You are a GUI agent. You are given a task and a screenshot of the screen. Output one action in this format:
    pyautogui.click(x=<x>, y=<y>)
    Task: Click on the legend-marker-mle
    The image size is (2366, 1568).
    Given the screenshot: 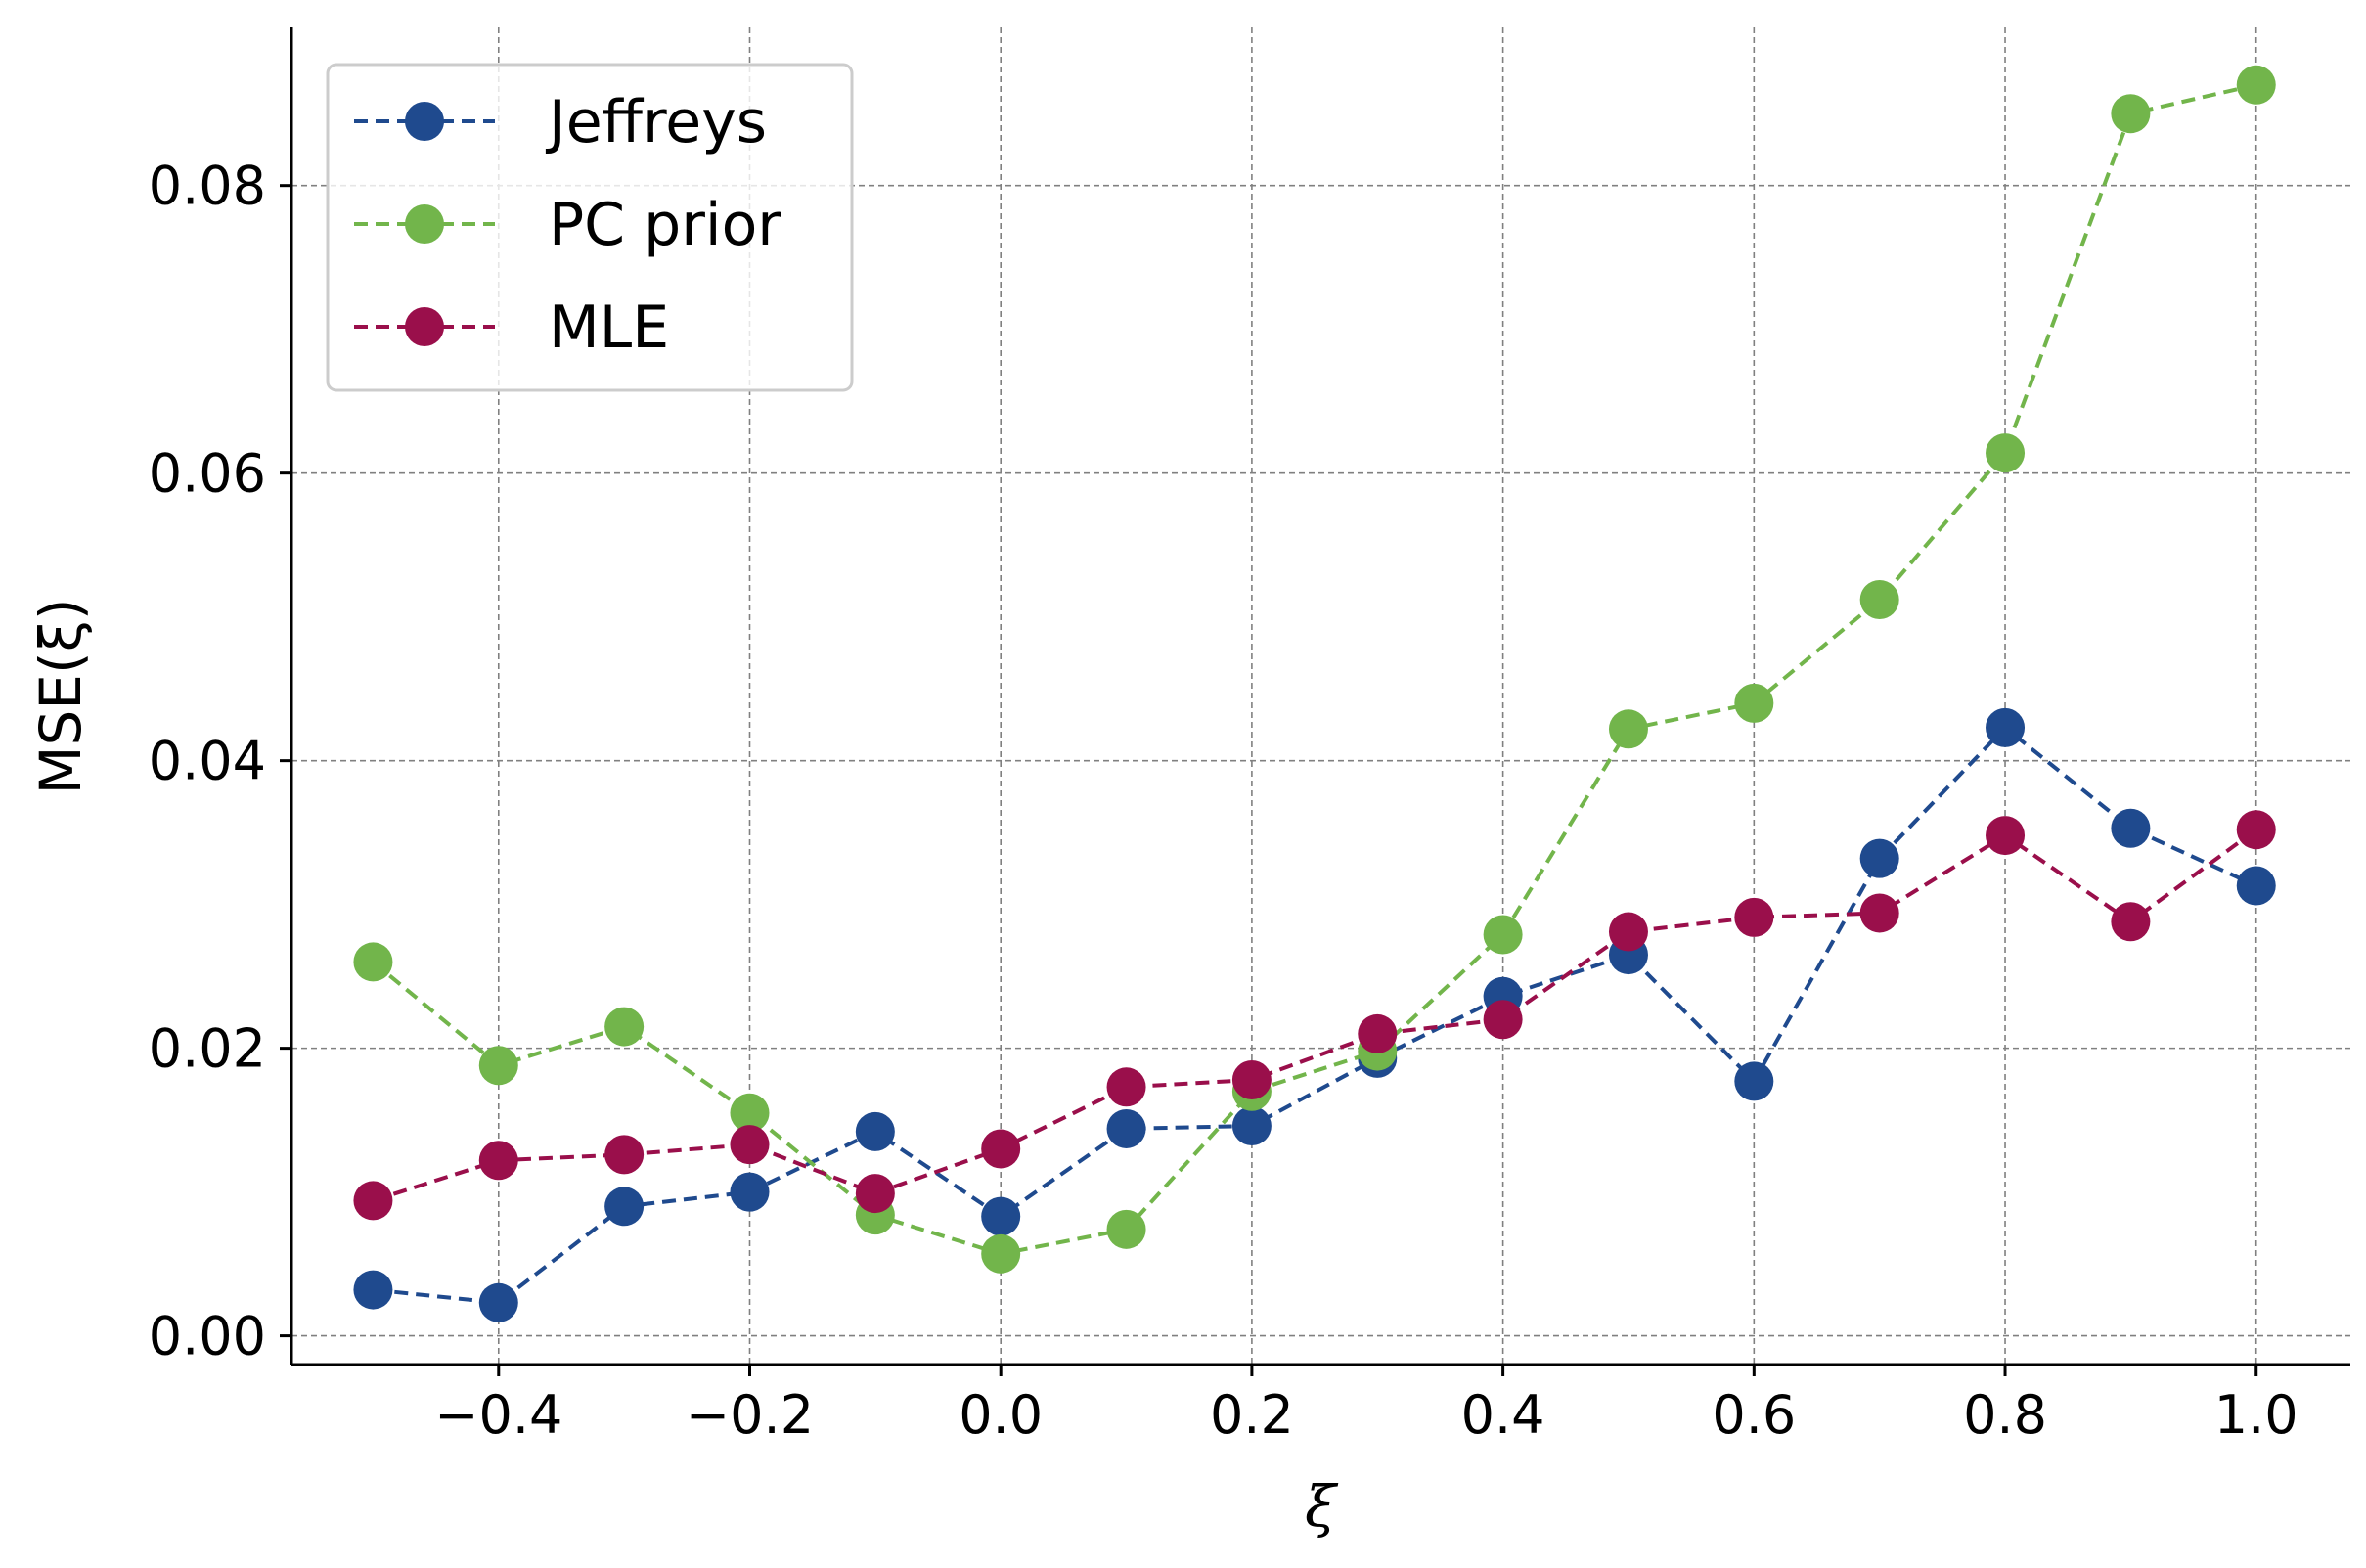 What is the action you would take?
    pyautogui.click(x=424, y=326)
    